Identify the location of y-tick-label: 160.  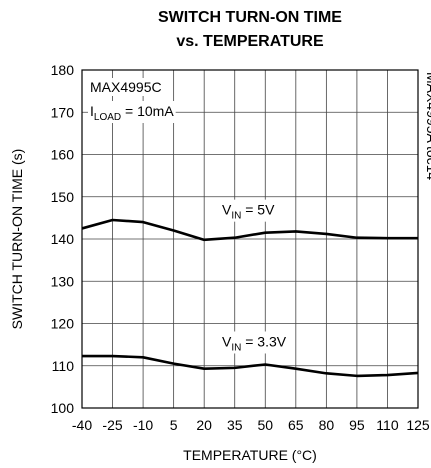
(63, 155).